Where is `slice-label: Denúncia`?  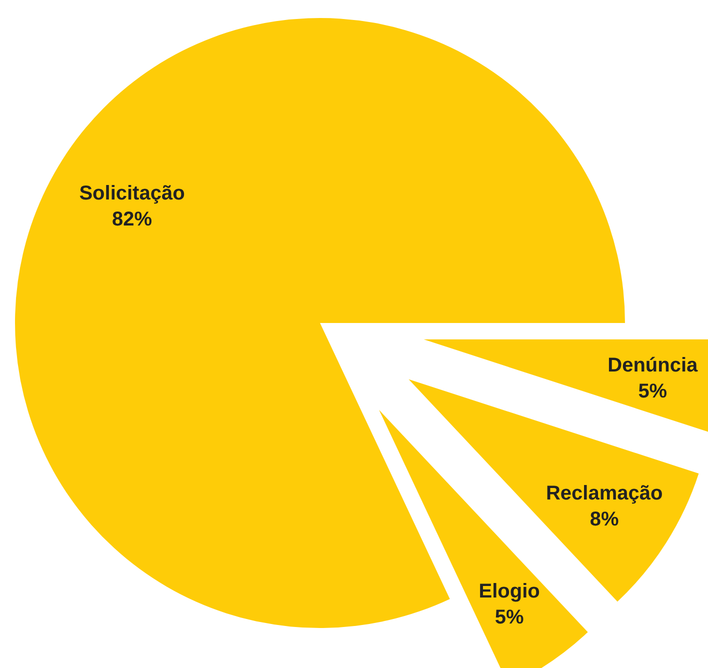 slice-label: Denúncia is located at coordinates (653, 365).